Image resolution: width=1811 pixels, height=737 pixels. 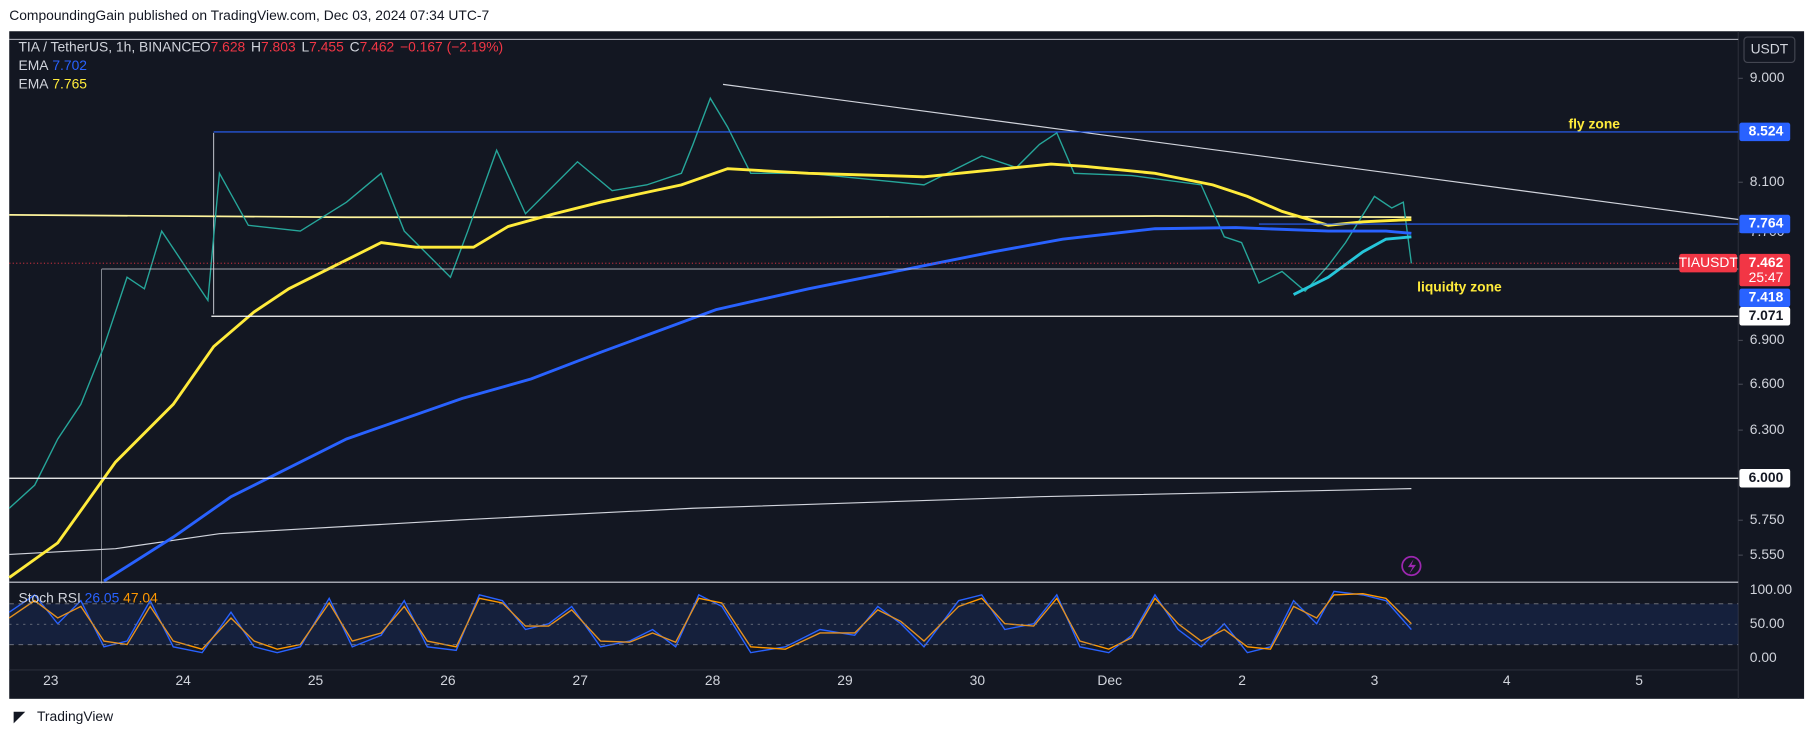 What do you see at coordinates (1230, 152) in the screenshot?
I see `trendline` at bounding box center [1230, 152].